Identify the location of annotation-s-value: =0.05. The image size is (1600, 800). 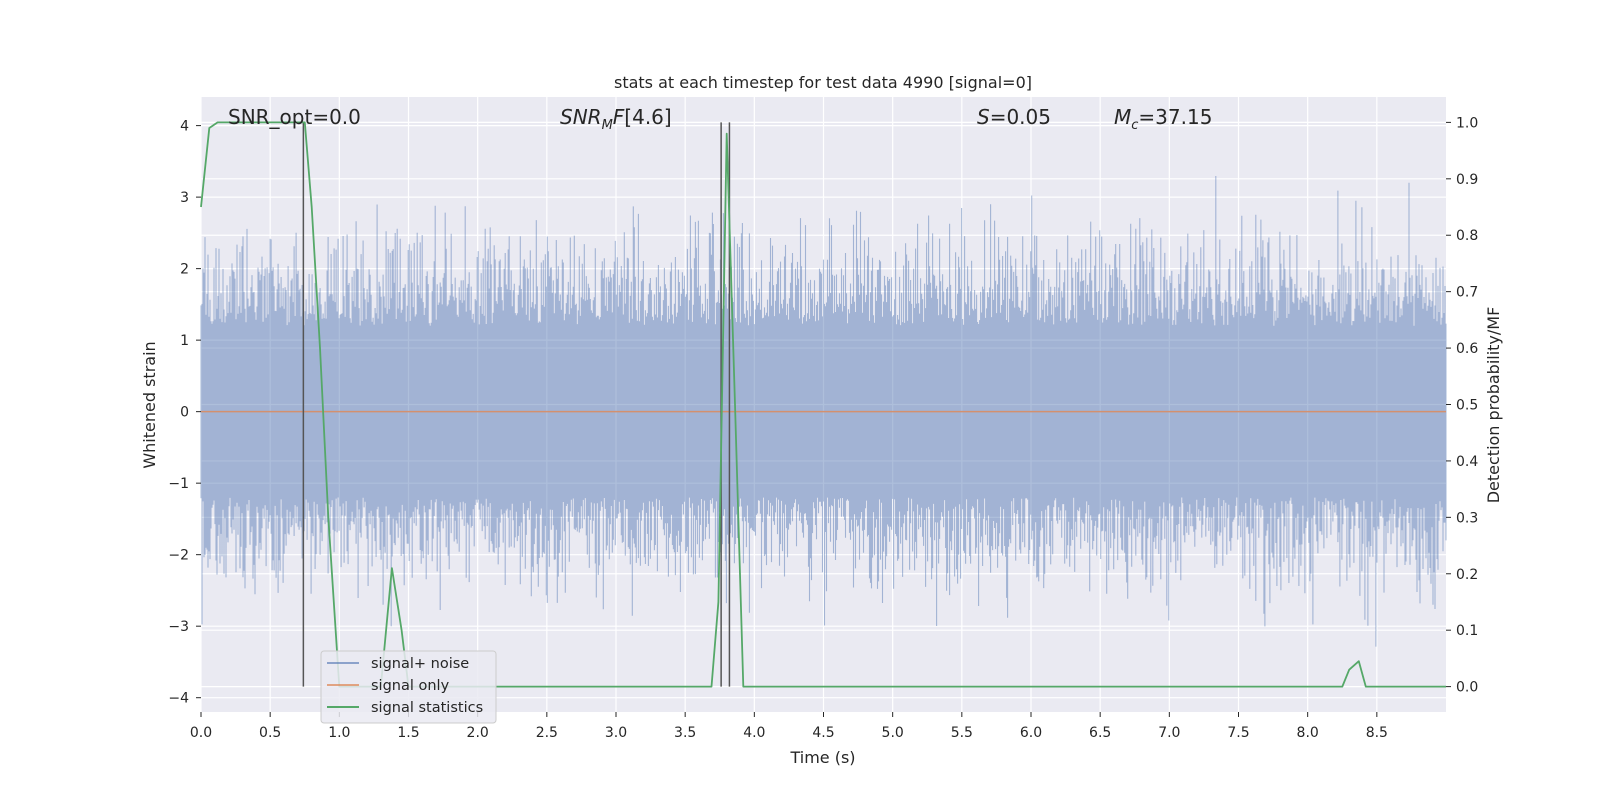
(1020, 117).